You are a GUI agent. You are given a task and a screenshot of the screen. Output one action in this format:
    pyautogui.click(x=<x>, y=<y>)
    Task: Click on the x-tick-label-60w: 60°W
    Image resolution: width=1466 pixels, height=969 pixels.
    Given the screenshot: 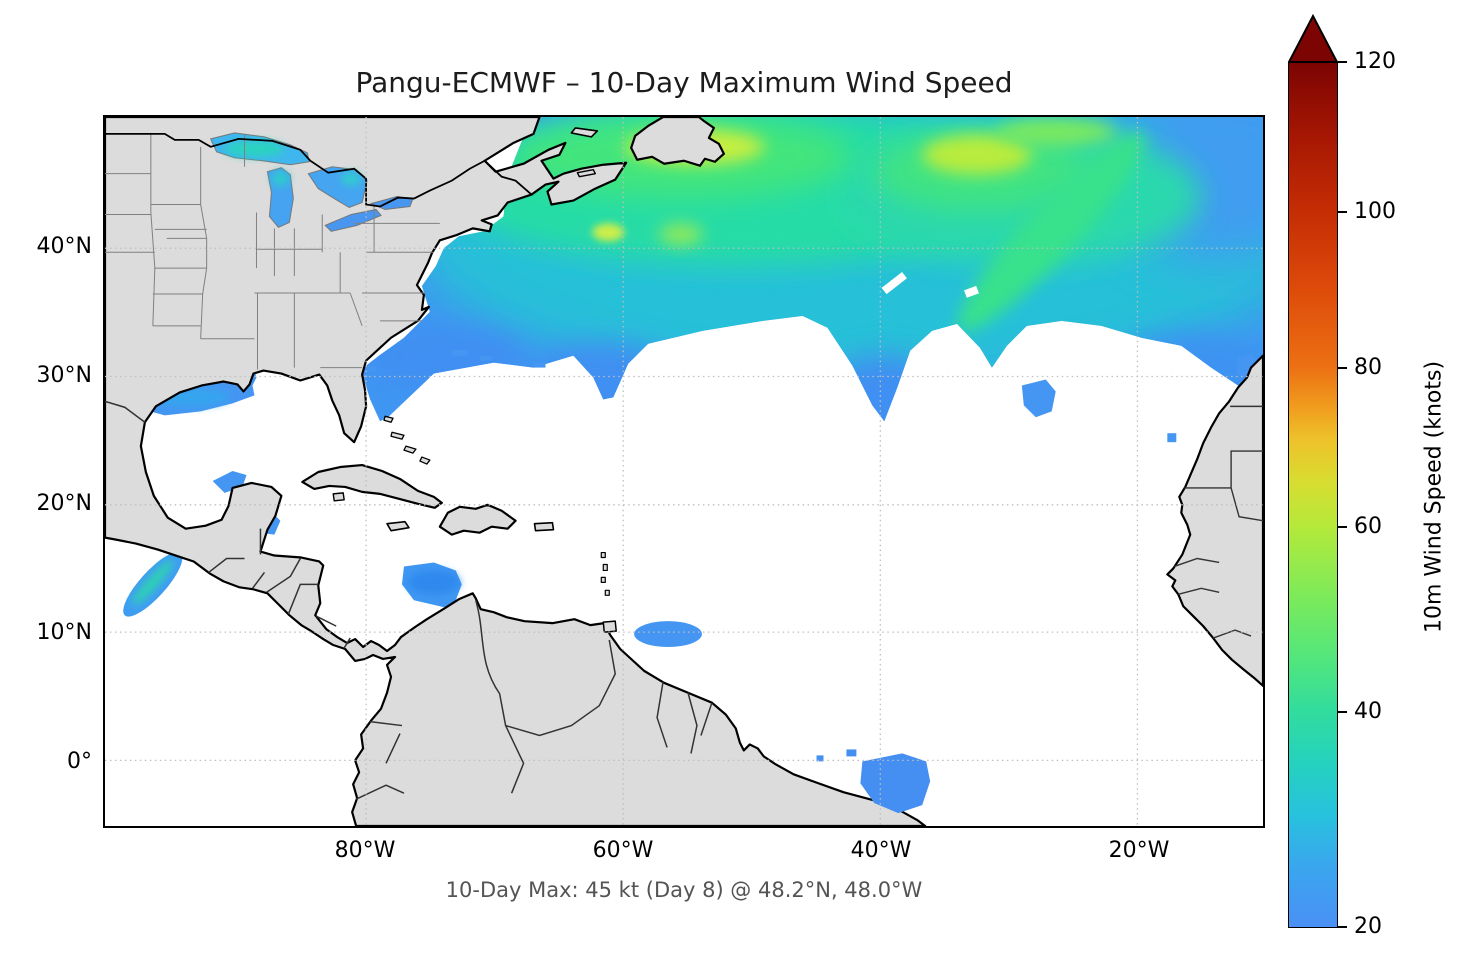 What is the action you would take?
    pyautogui.click(x=623, y=850)
    